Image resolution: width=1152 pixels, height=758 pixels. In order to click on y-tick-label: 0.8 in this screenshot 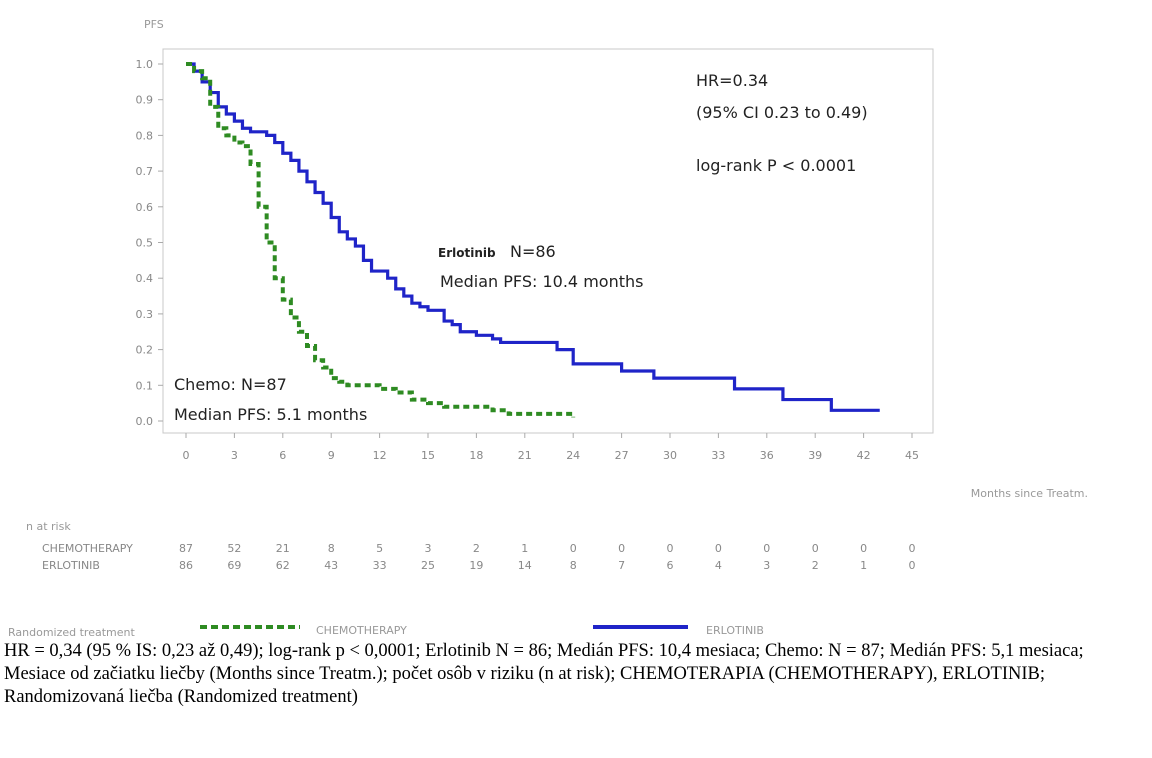, I will do `click(145, 135)`.